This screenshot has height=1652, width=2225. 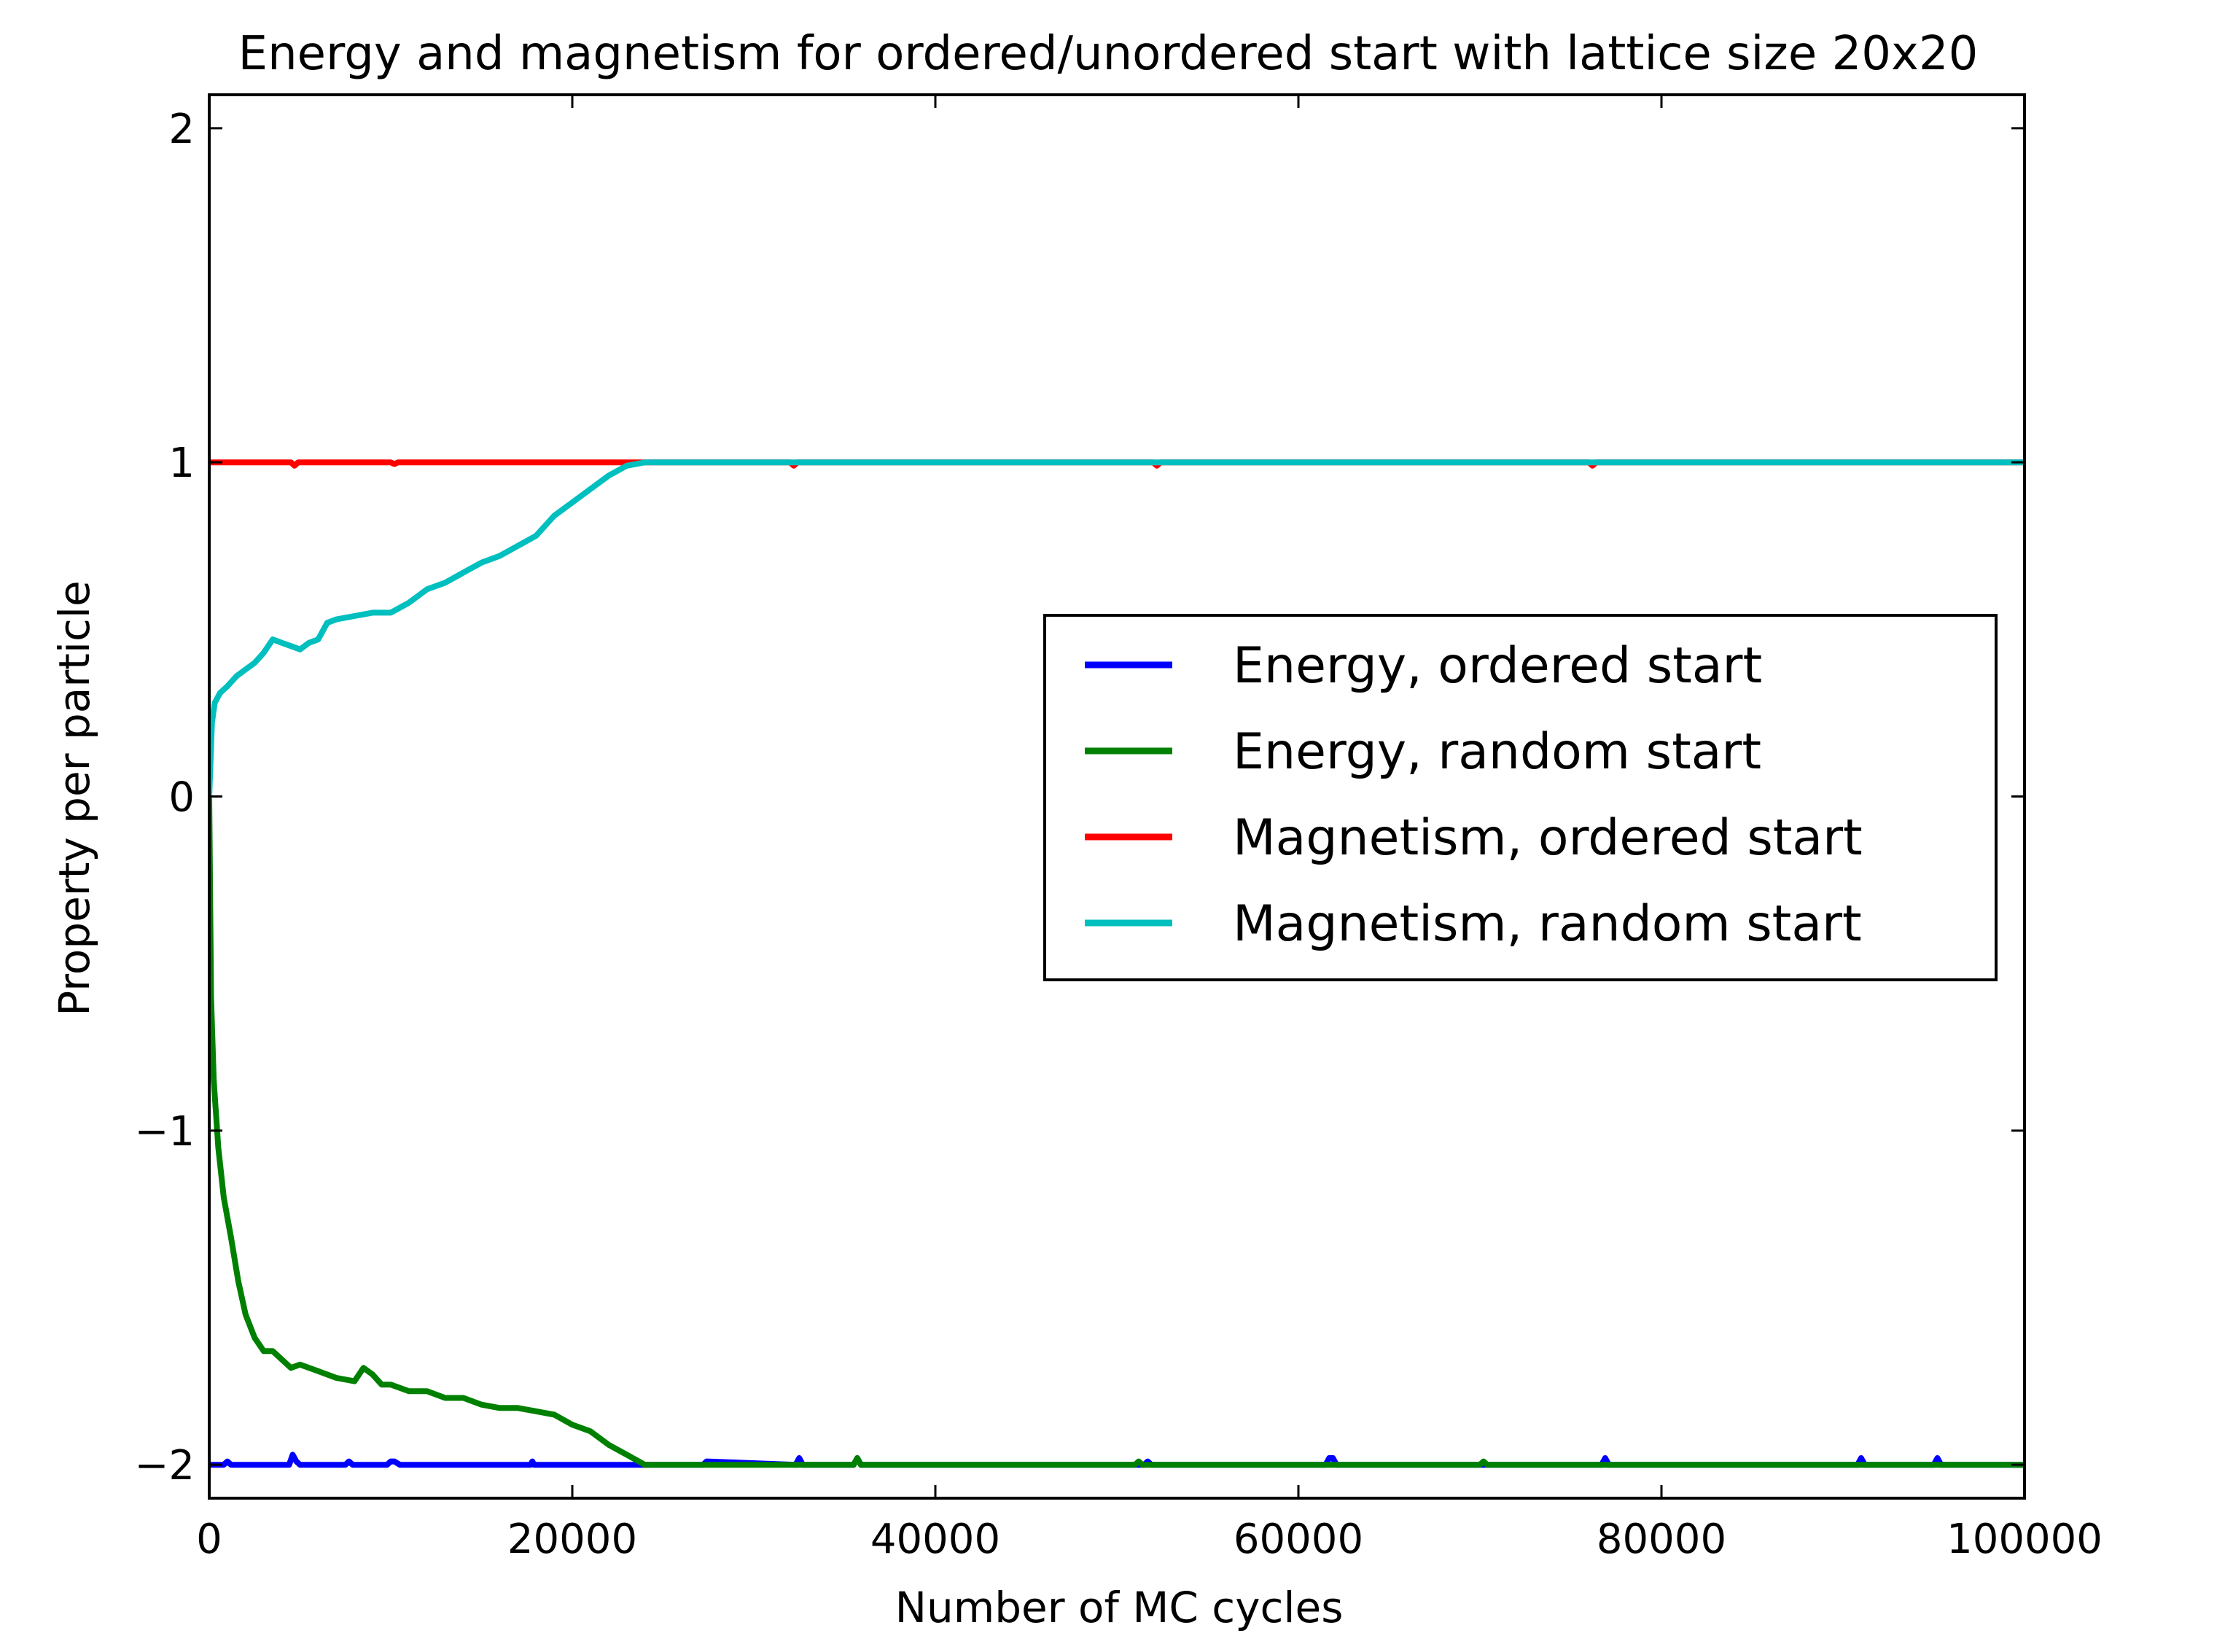 I want to click on legend-box, so click(x=1520, y=797).